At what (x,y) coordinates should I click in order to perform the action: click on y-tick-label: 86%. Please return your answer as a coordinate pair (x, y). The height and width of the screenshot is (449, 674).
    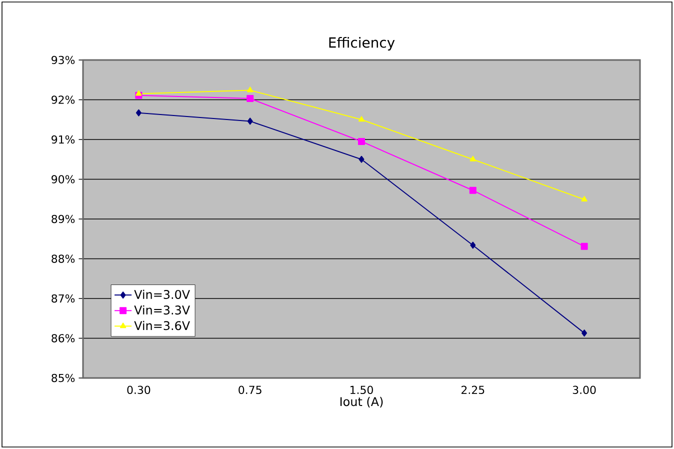
    Looking at the image, I should click on (63, 338).